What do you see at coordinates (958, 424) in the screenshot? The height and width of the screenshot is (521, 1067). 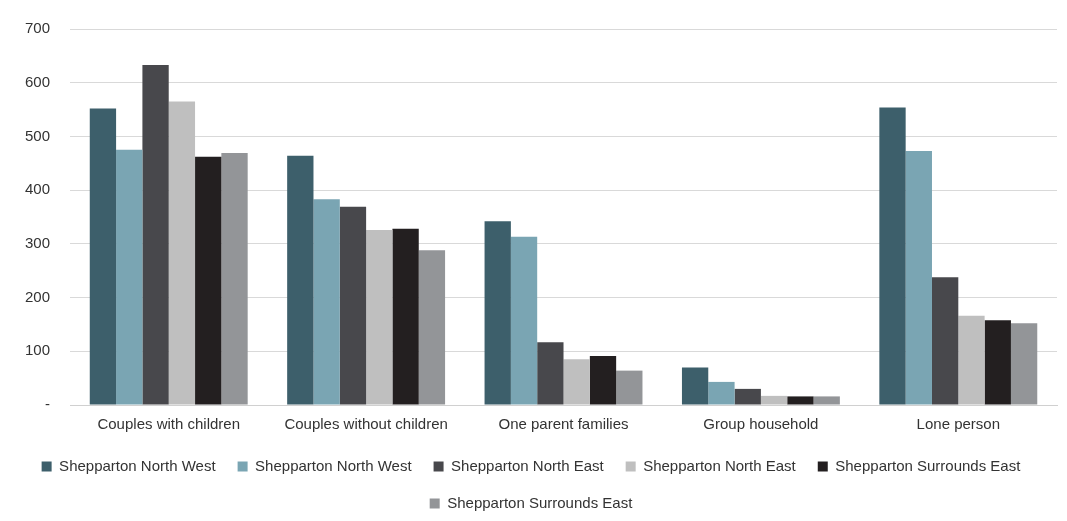 I see `x-tick-label: Lone person` at bounding box center [958, 424].